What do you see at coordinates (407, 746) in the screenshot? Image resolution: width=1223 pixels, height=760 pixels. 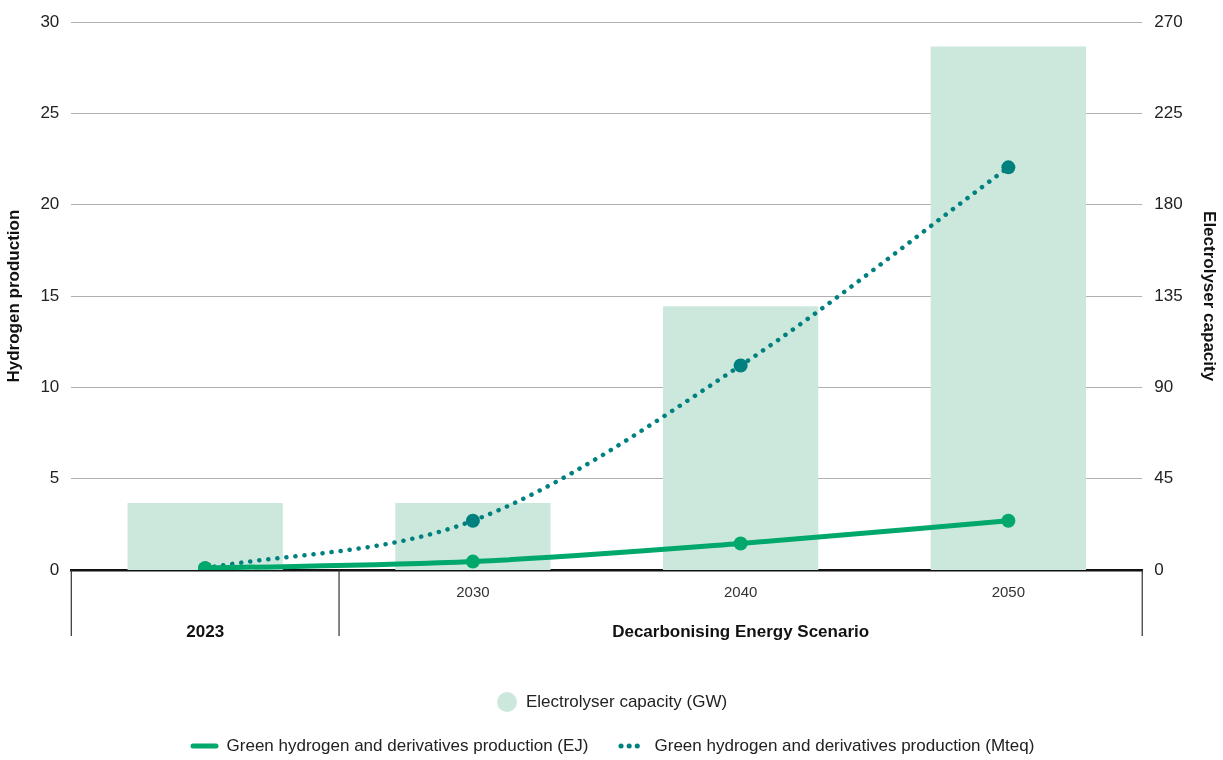 I see `legend-label: Green hydrogen and derivatives production (EJ)` at bounding box center [407, 746].